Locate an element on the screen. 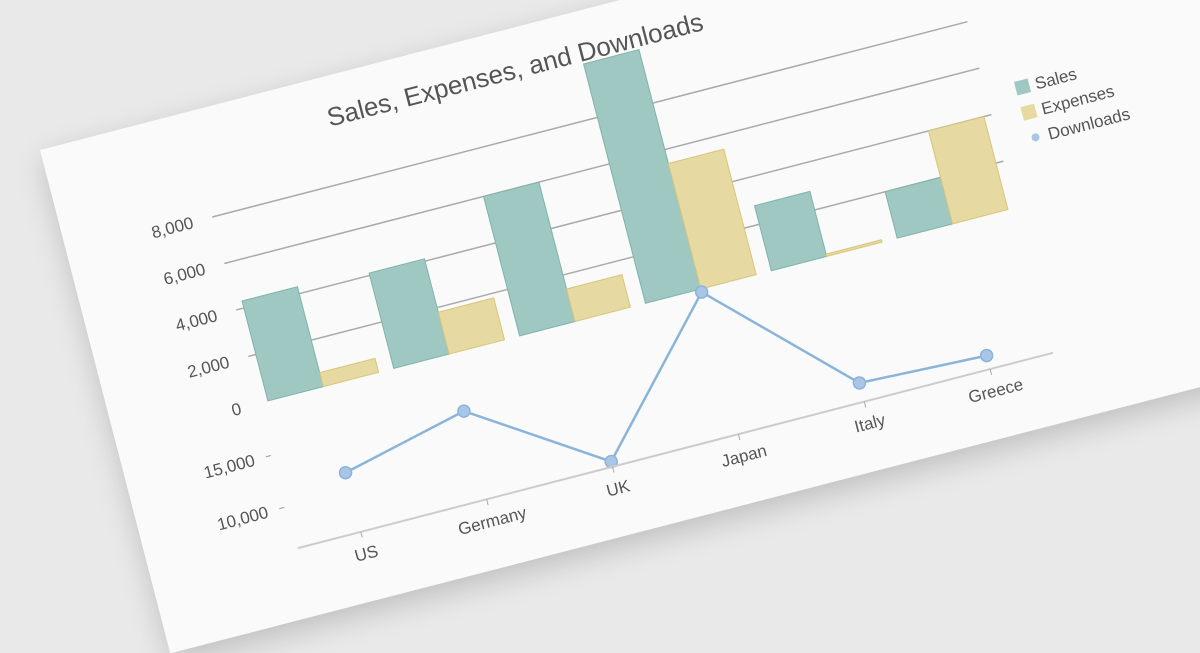 The width and height of the screenshot is (1200, 653). y-tick-label: 0 is located at coordinates (237, 409).